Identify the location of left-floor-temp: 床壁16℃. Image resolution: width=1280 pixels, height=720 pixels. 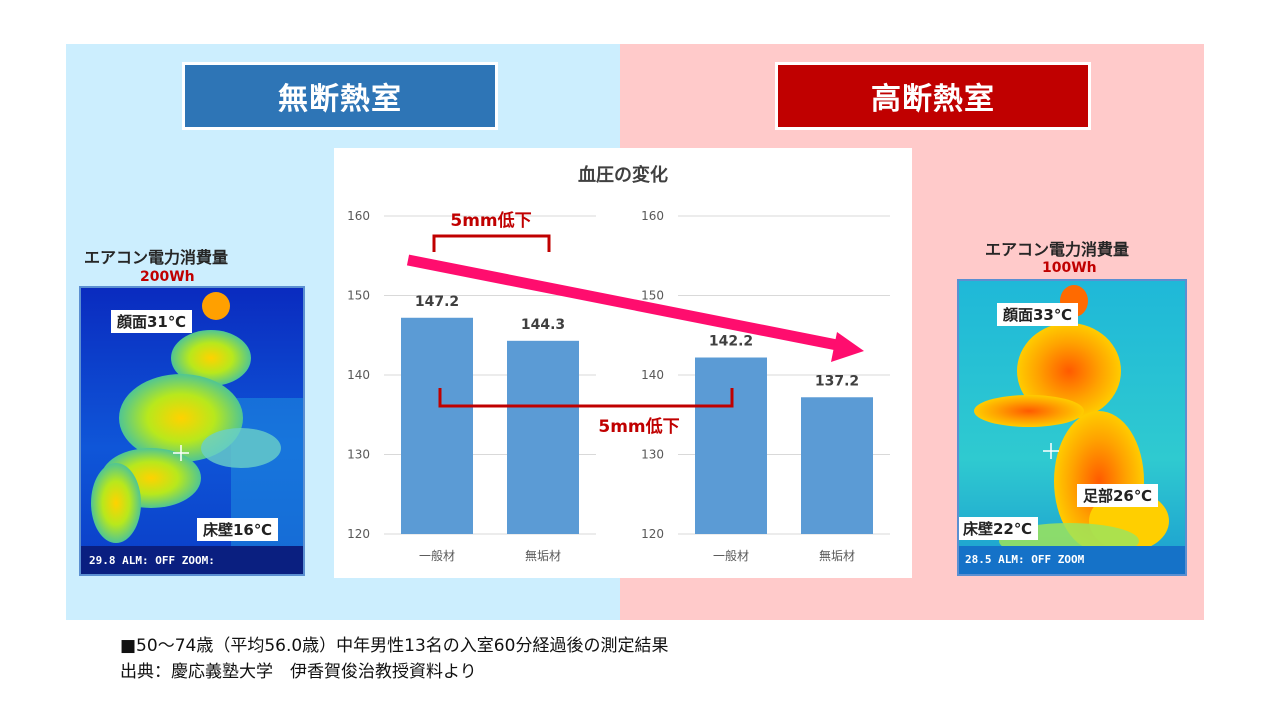
(238, 529).